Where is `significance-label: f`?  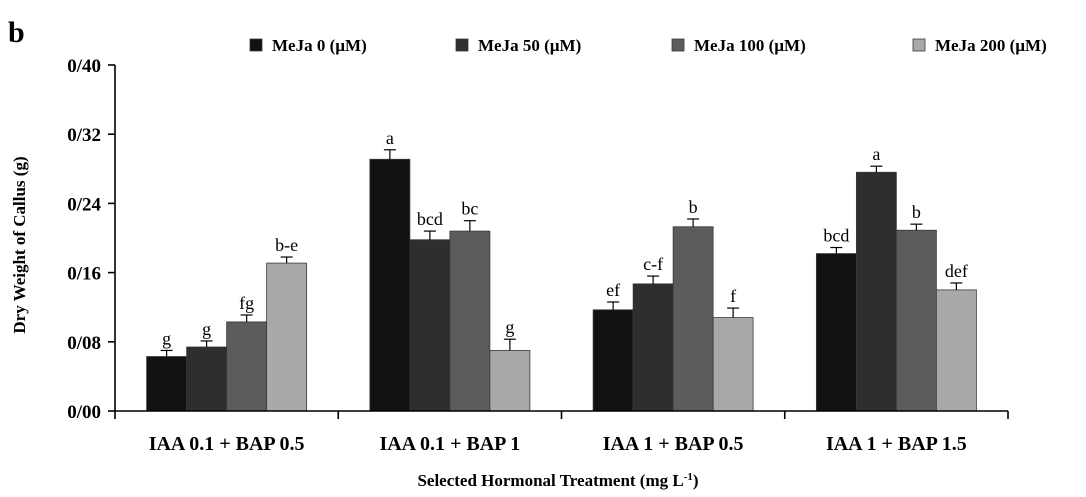
significance-label: f is located at coordinates (733, 296).